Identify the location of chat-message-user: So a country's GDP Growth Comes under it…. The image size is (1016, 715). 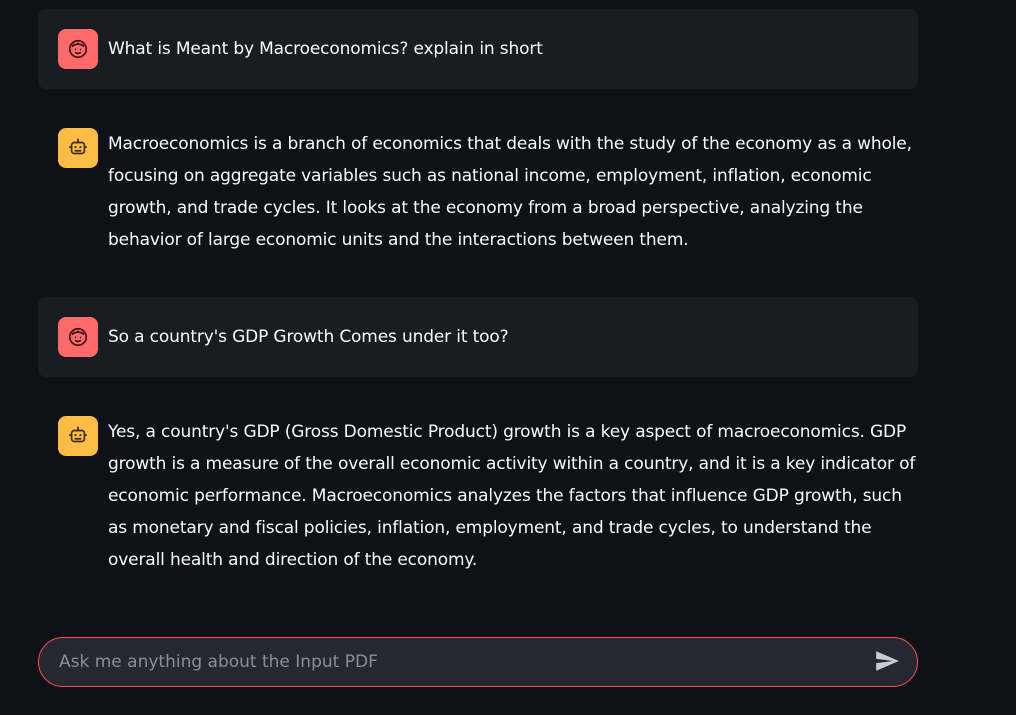
(478, 337).